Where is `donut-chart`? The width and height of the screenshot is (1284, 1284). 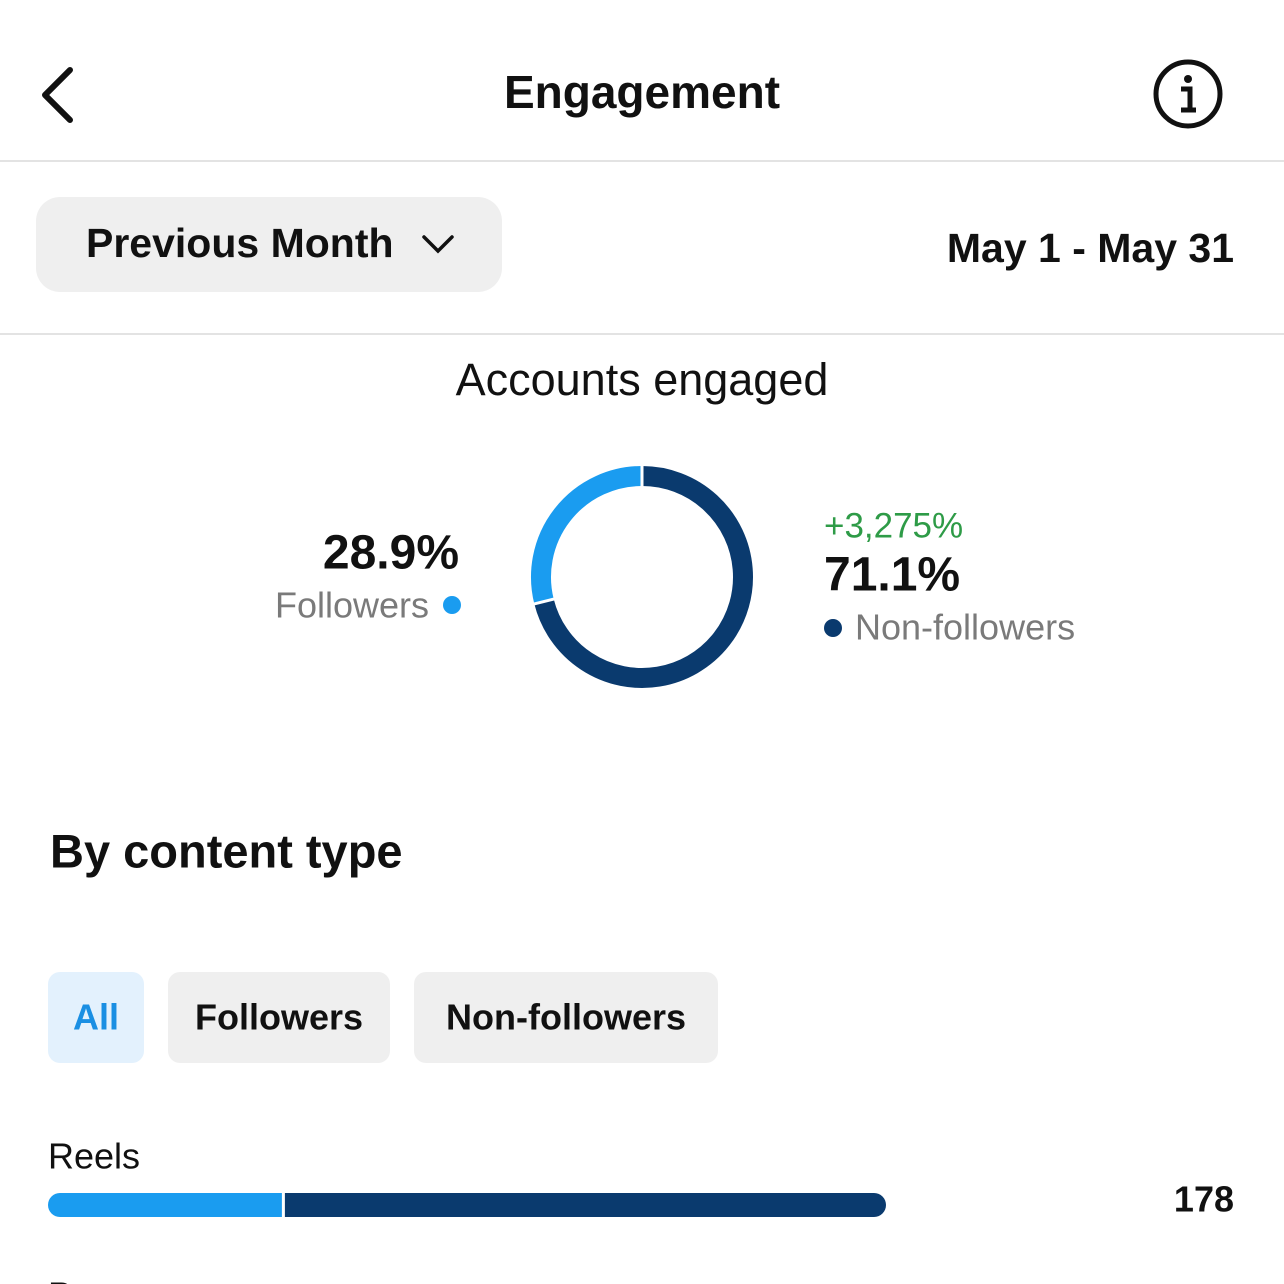
donut-chart is located at coordinates (638, 572).